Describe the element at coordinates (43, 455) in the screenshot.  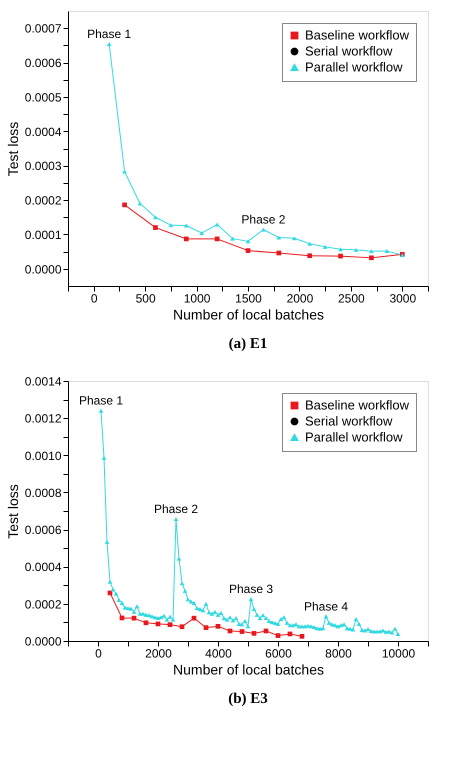
I see `y-tick-label: 0.0010` at that location.